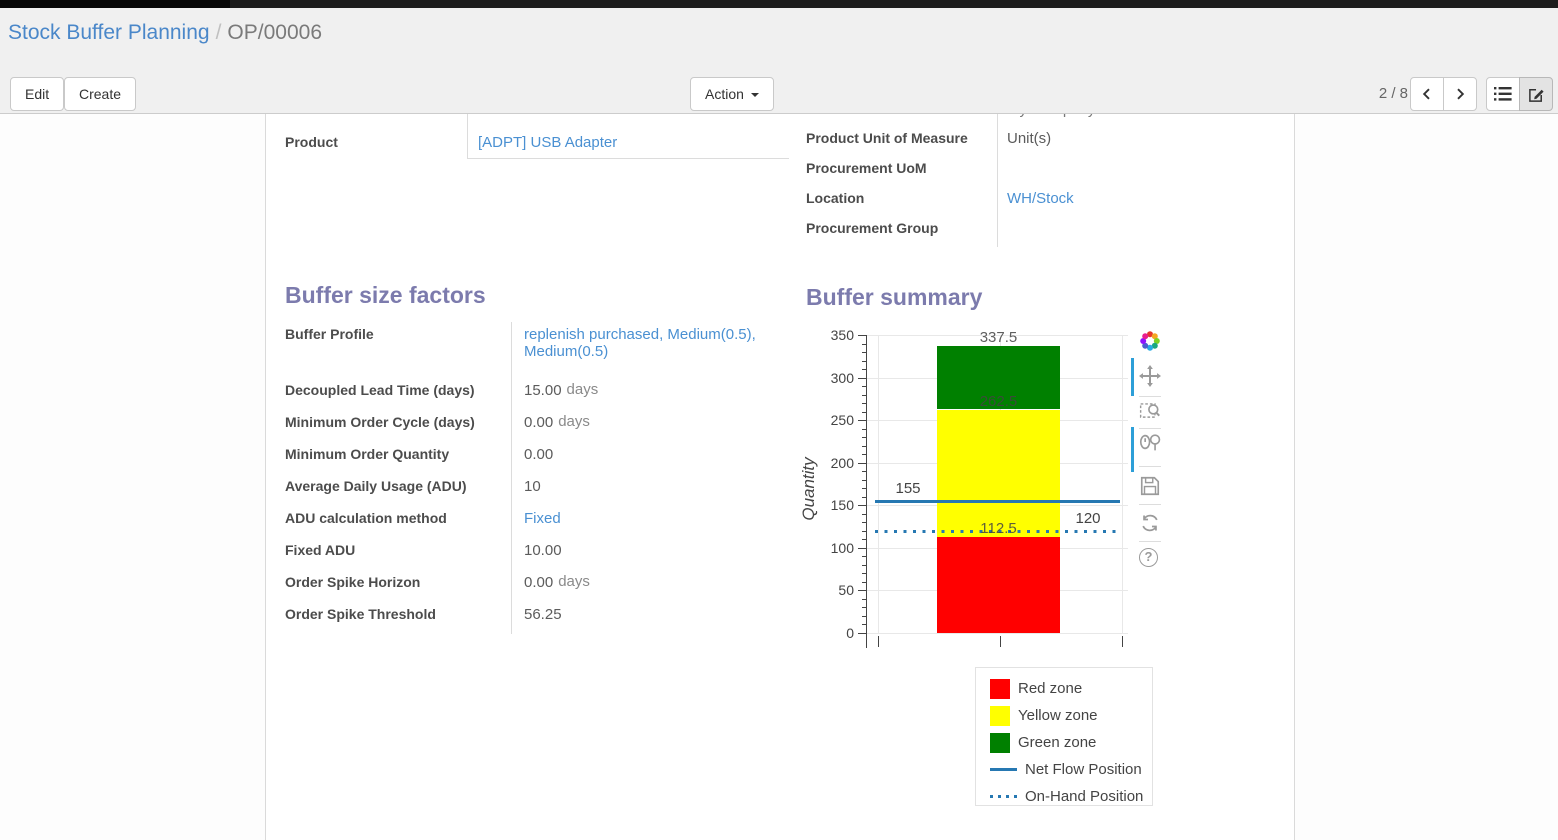 The image size is (1558, 840). Describe the element at coordinates (1050, 688) in the screenshot. I see `legend-label: Red zone` at that location.